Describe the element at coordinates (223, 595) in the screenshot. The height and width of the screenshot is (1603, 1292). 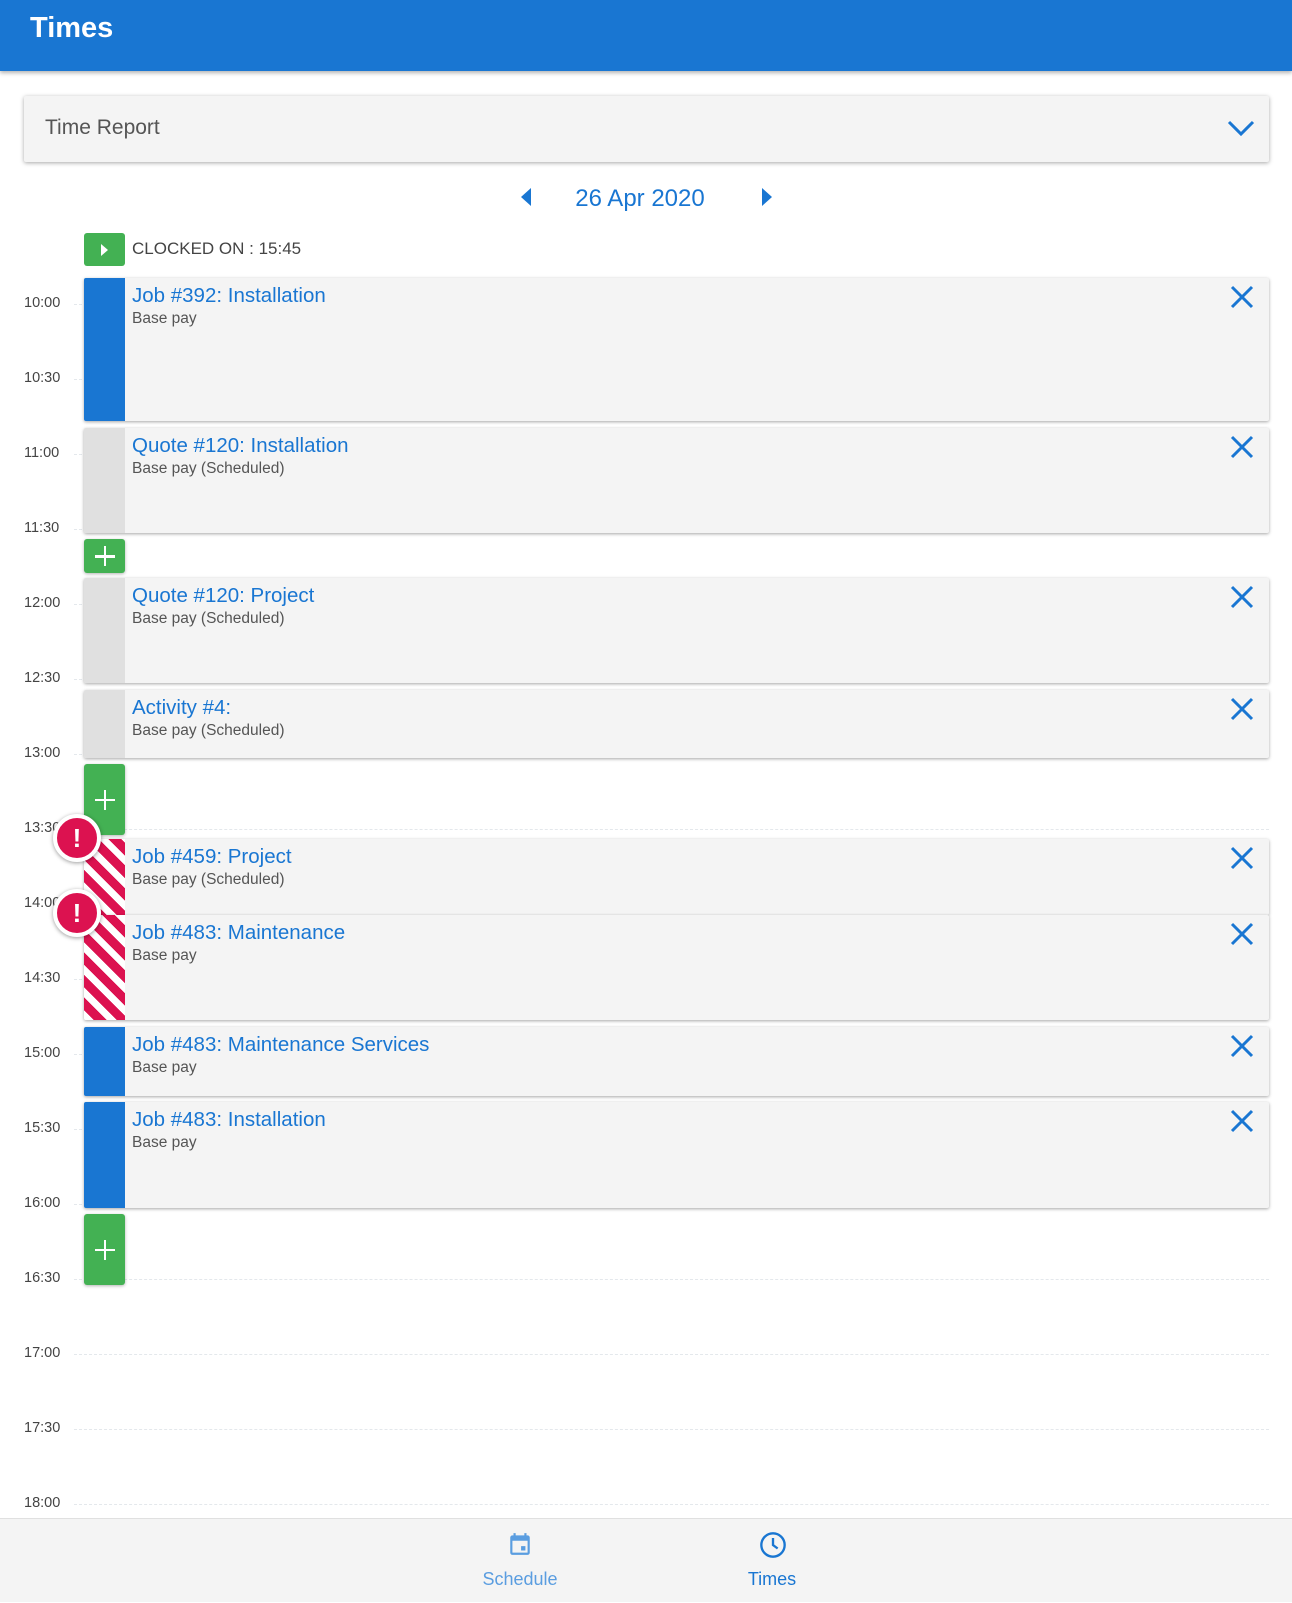
I see `entry-title: Quote #120: Project` at that location.